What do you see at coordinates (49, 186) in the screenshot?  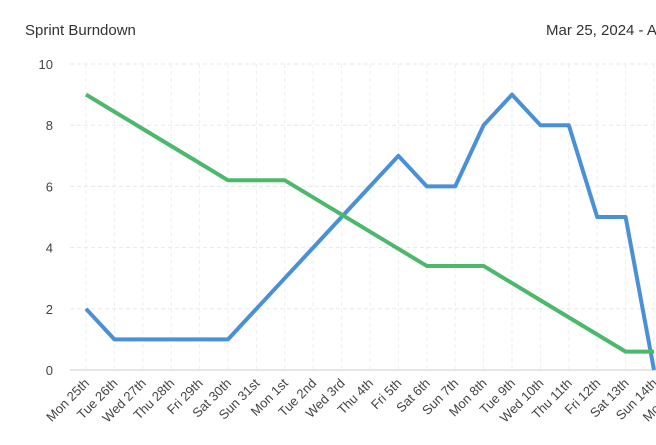 I see `y-tick-label: 6` at bounding box center [49, 186].